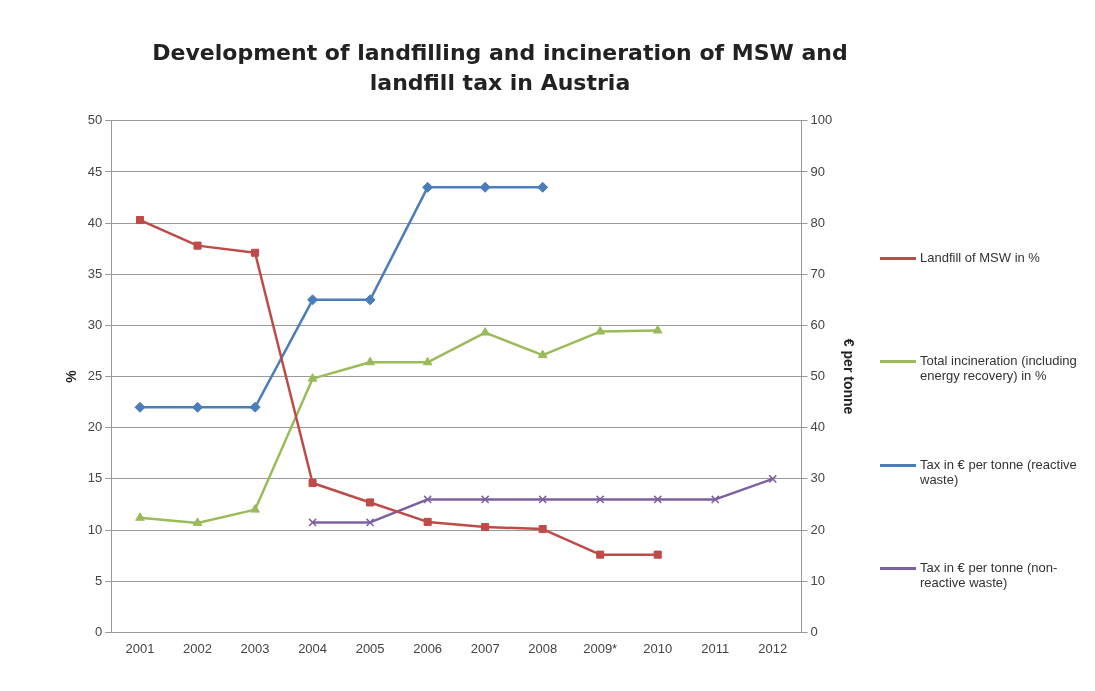 This screenshot has height=691, width=1095. Describe the element at coordinates (817, 529) in the screenshot. I see `y2-tick-label: 20` at that location.